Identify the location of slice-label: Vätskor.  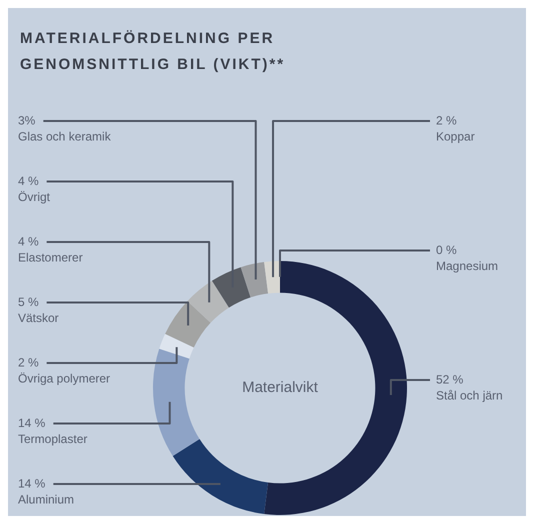
(38, 317).